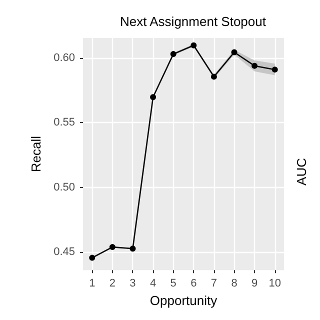  What do you see at coordinates (64, 187) in the screenshot?
I see `y-tick-label: 0.50` at bounding box center [64, 187].